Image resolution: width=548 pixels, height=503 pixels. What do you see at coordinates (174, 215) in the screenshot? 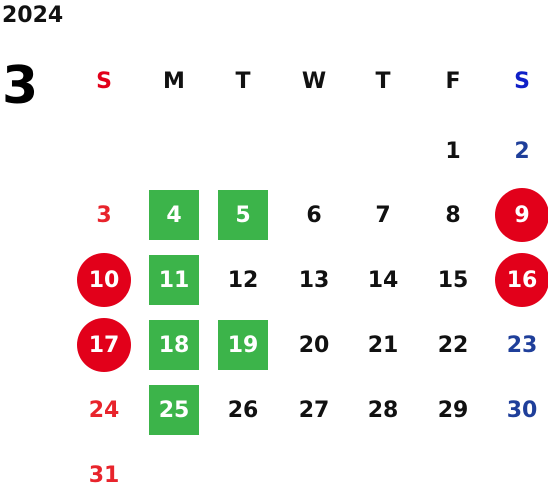
I see `day-cell: 4` at bounding box center [174, 215].